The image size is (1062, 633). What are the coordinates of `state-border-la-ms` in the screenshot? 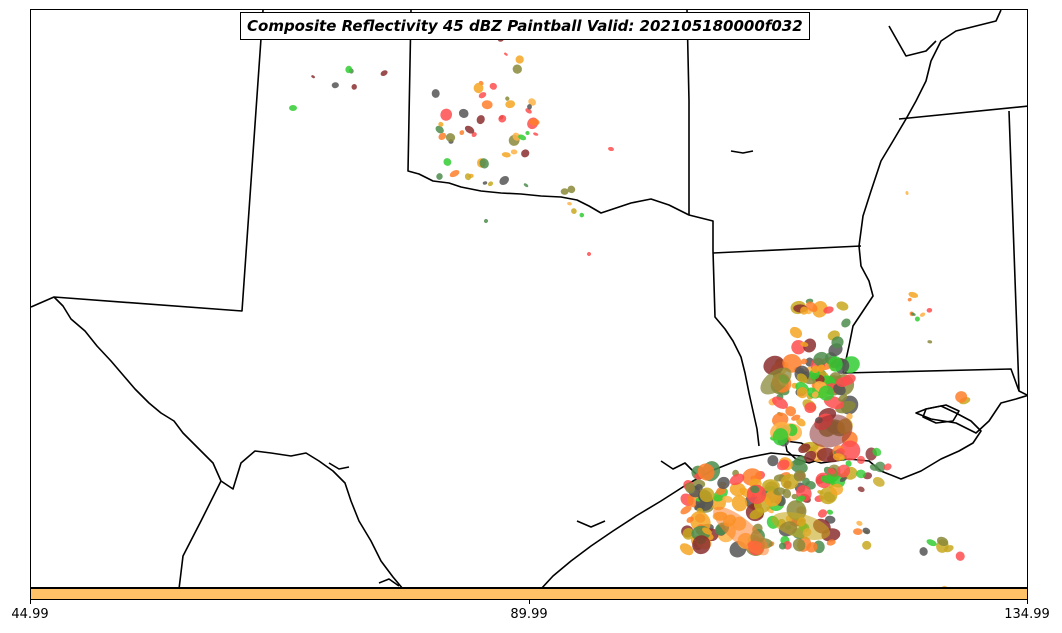 It's located at (934, 382).